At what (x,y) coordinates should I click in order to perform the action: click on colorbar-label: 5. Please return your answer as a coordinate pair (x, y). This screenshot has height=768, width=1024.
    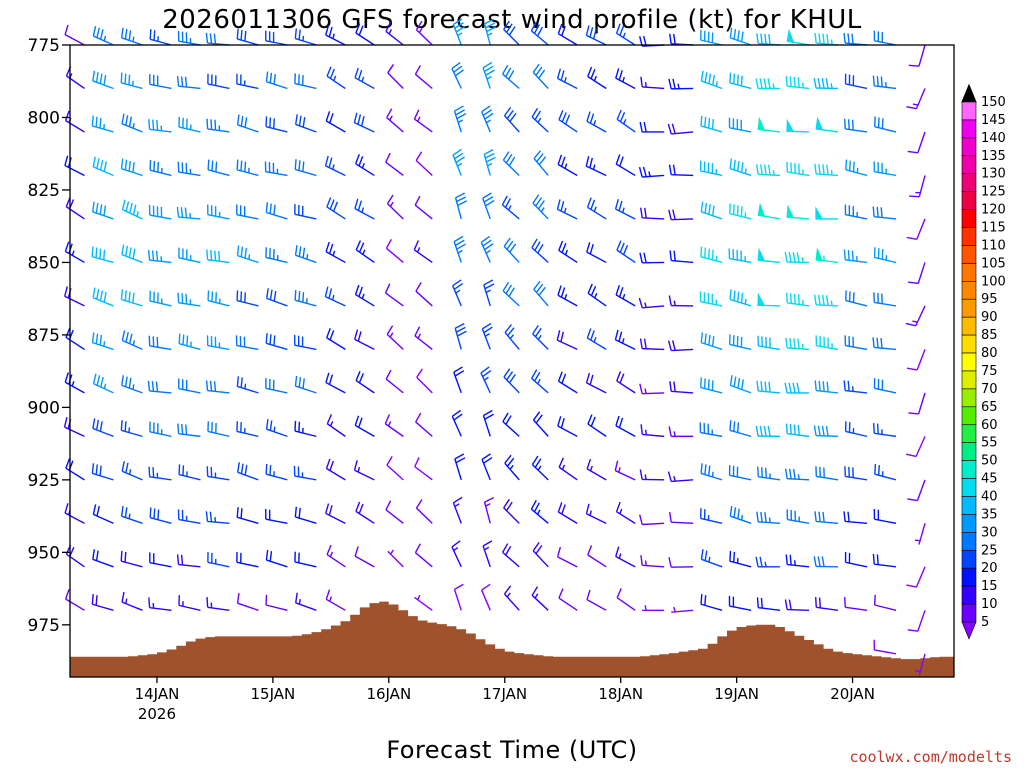
    Looking at the image, I should click on (985, 622).